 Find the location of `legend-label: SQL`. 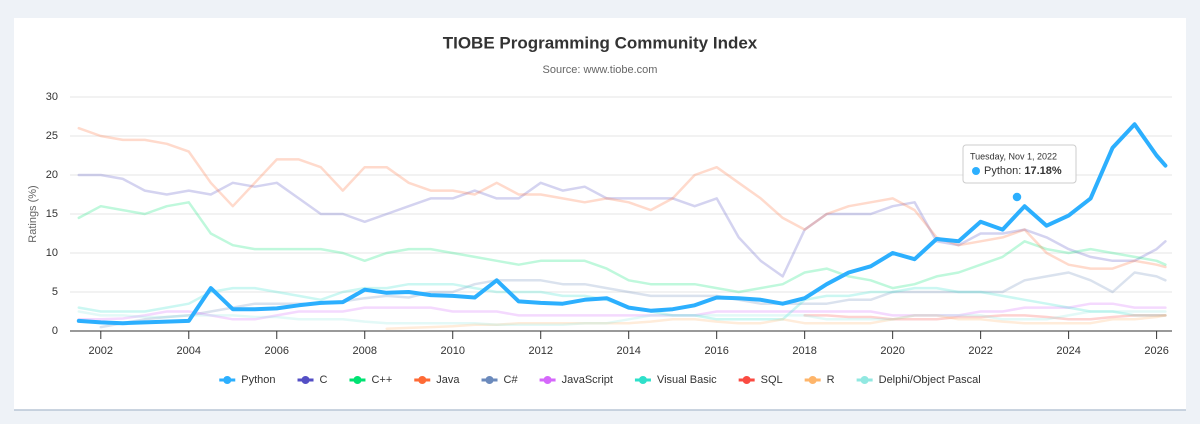

legend-label: SQL is located at coordinates (772, 380).